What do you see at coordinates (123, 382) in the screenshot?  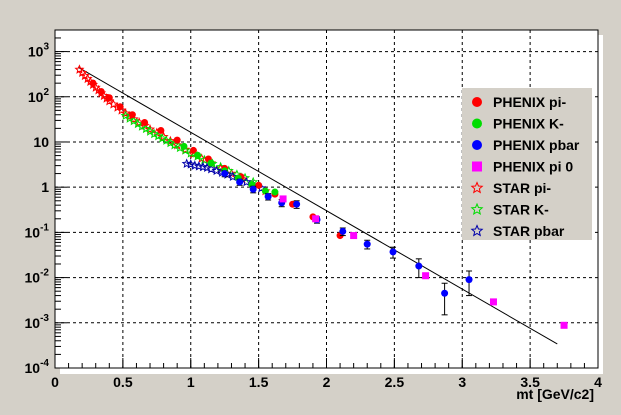 I see `x-tick-label: 0.5` at bounding box center [123, 382].